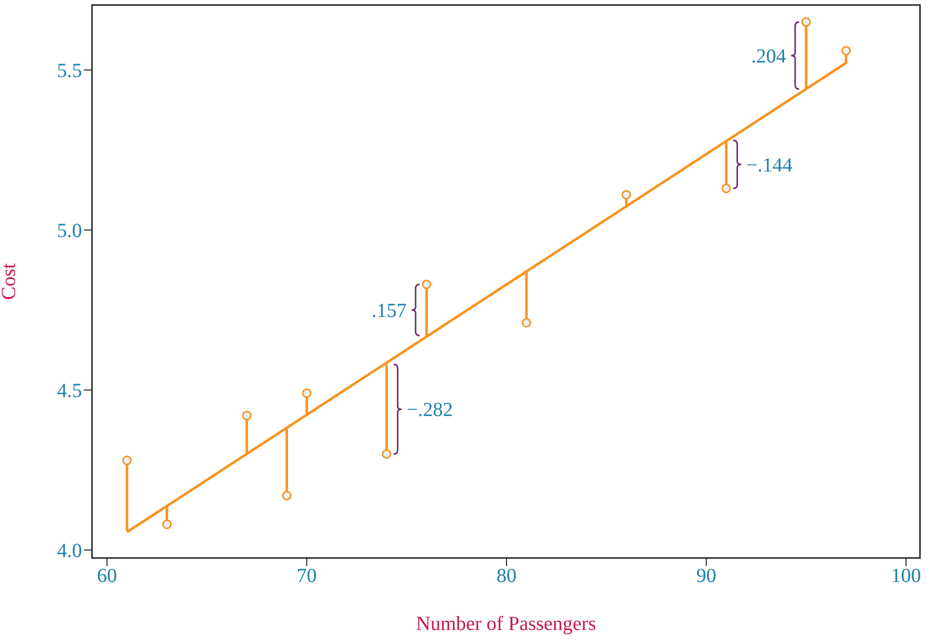 The height and width of the screenshot is (642, 935). Describe the element at coordinates (69, 231) in the screenshot. I see `y-tick-label: 5.0` at that location.